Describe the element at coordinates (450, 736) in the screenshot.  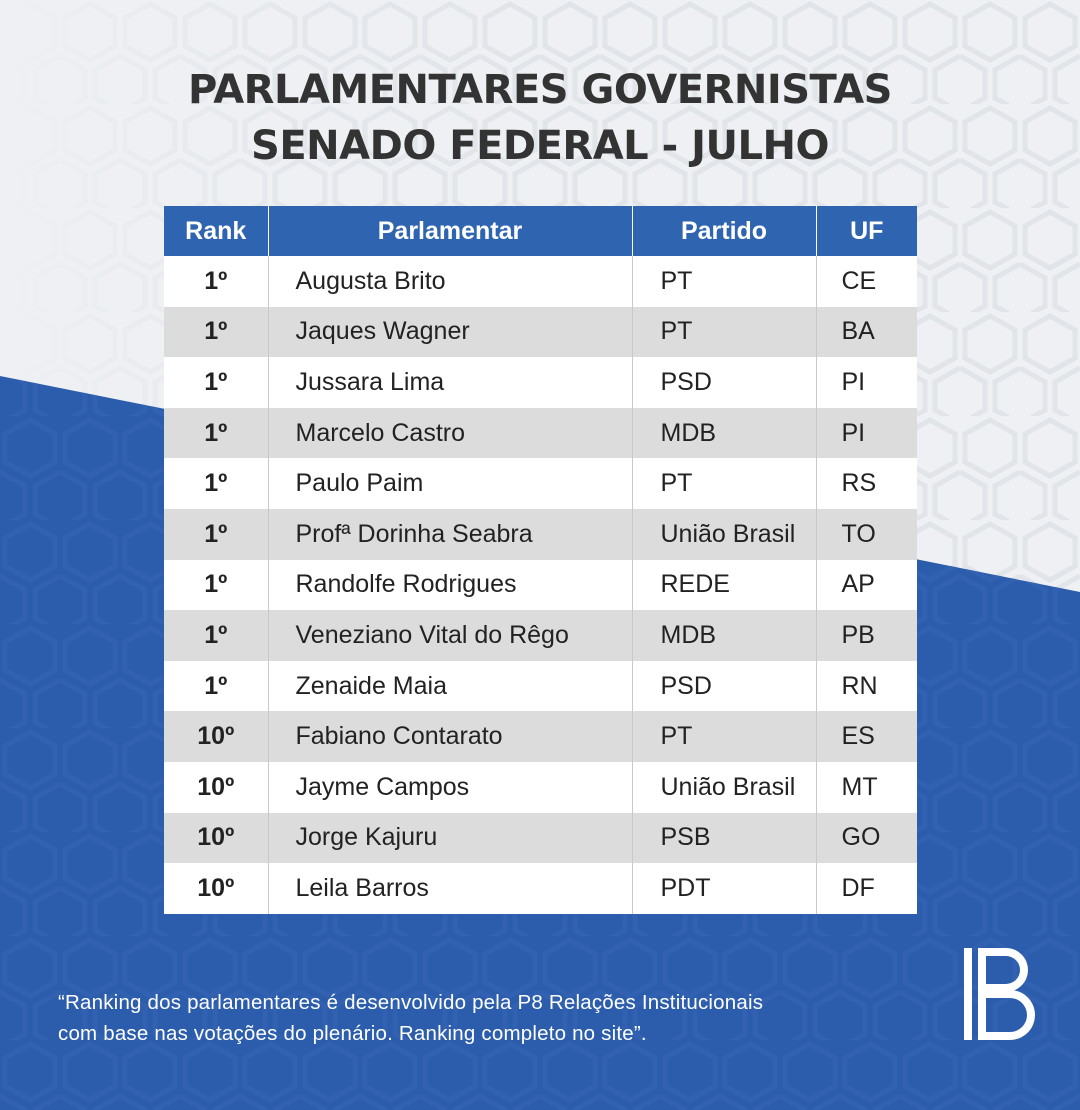
I see `name-cell: Fabiano Contarato` at that location.